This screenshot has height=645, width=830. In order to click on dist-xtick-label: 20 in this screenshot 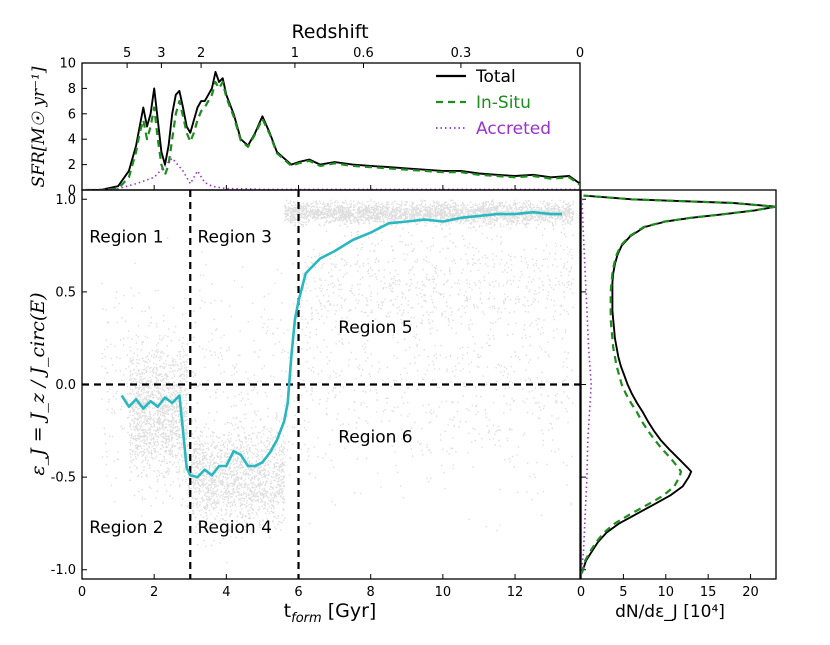, I will do `click(750, 592)`.